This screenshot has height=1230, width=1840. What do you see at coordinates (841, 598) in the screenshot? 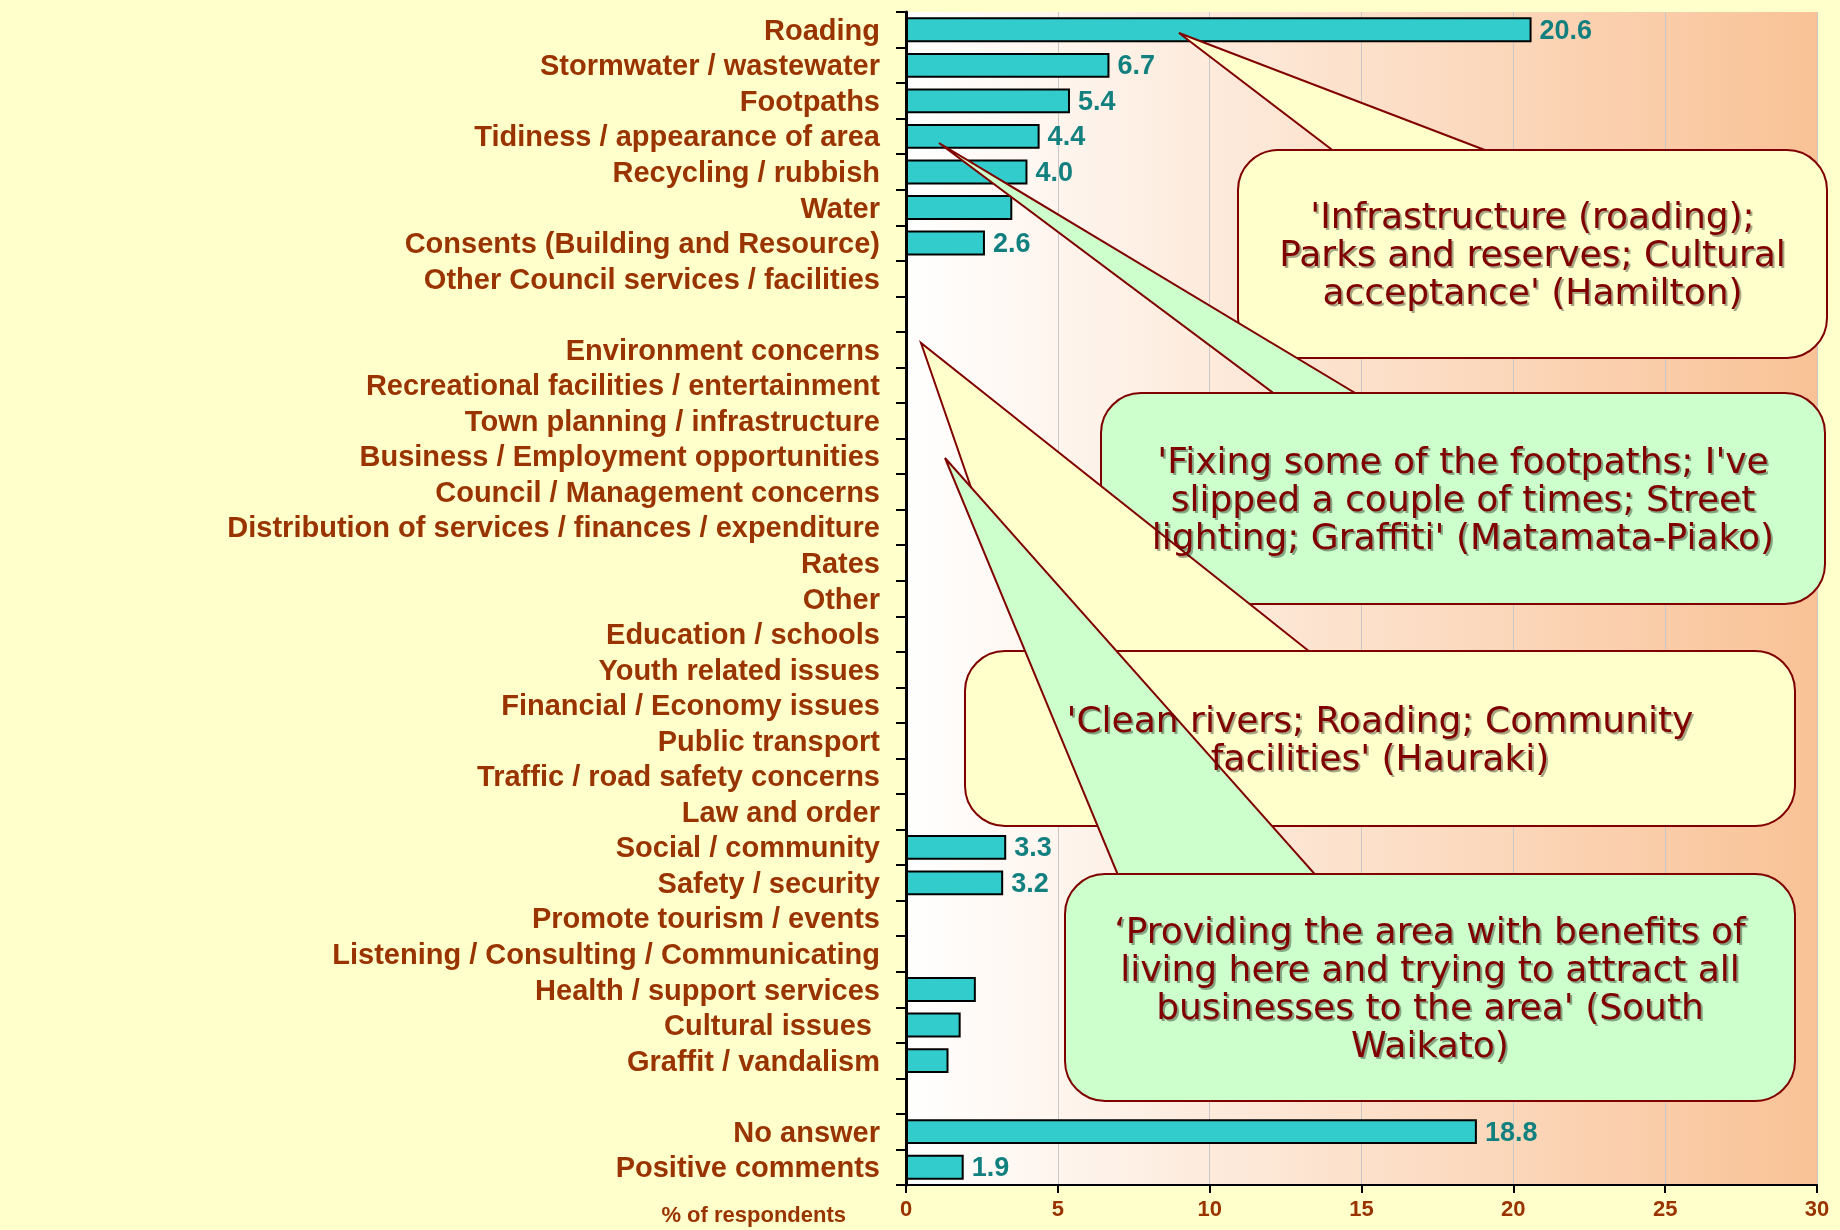
I see `y-tick-label: Other` at bounding box center [841, 598].